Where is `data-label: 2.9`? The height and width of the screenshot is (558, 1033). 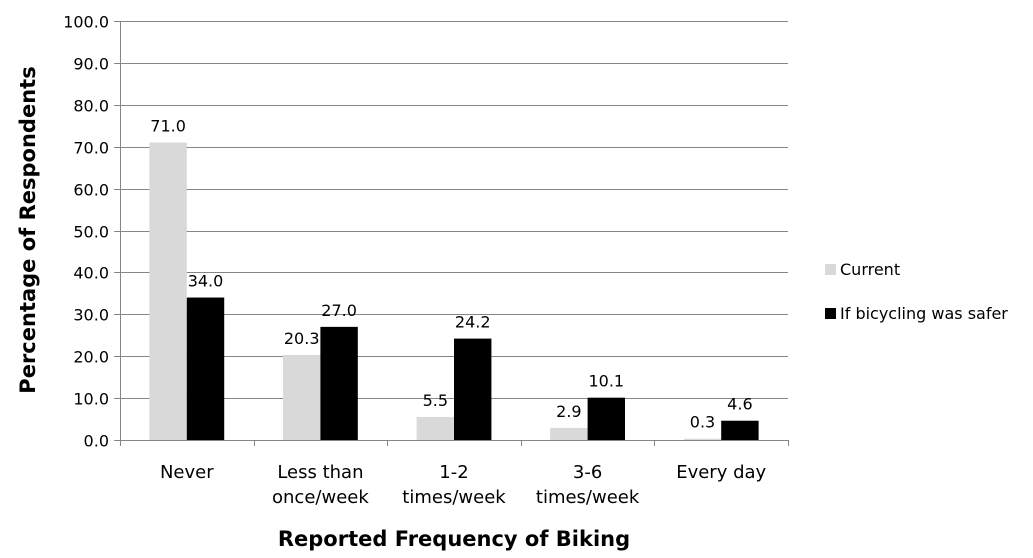
data-label: 2.9 is located at coordinates (568, 411).